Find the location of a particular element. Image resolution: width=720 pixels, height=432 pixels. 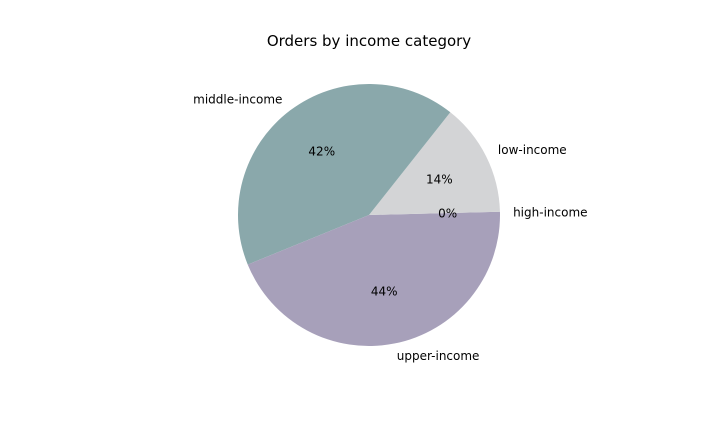

percent-label-low-income: 14% is located at coordinates (439, 179).